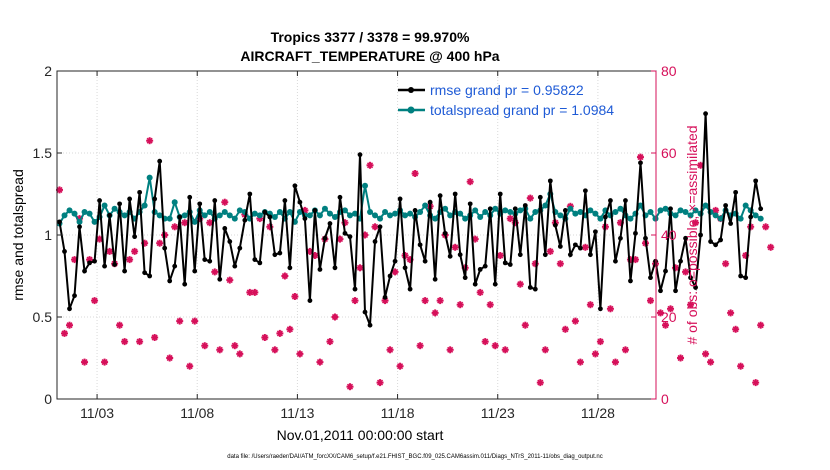 Image resolution: width=830 pixels, height=470 pixels. What do you see at coordinates (411, 90) in the screenshot?
I see `legend-marker-rmse` at bounding box center [411, 90].